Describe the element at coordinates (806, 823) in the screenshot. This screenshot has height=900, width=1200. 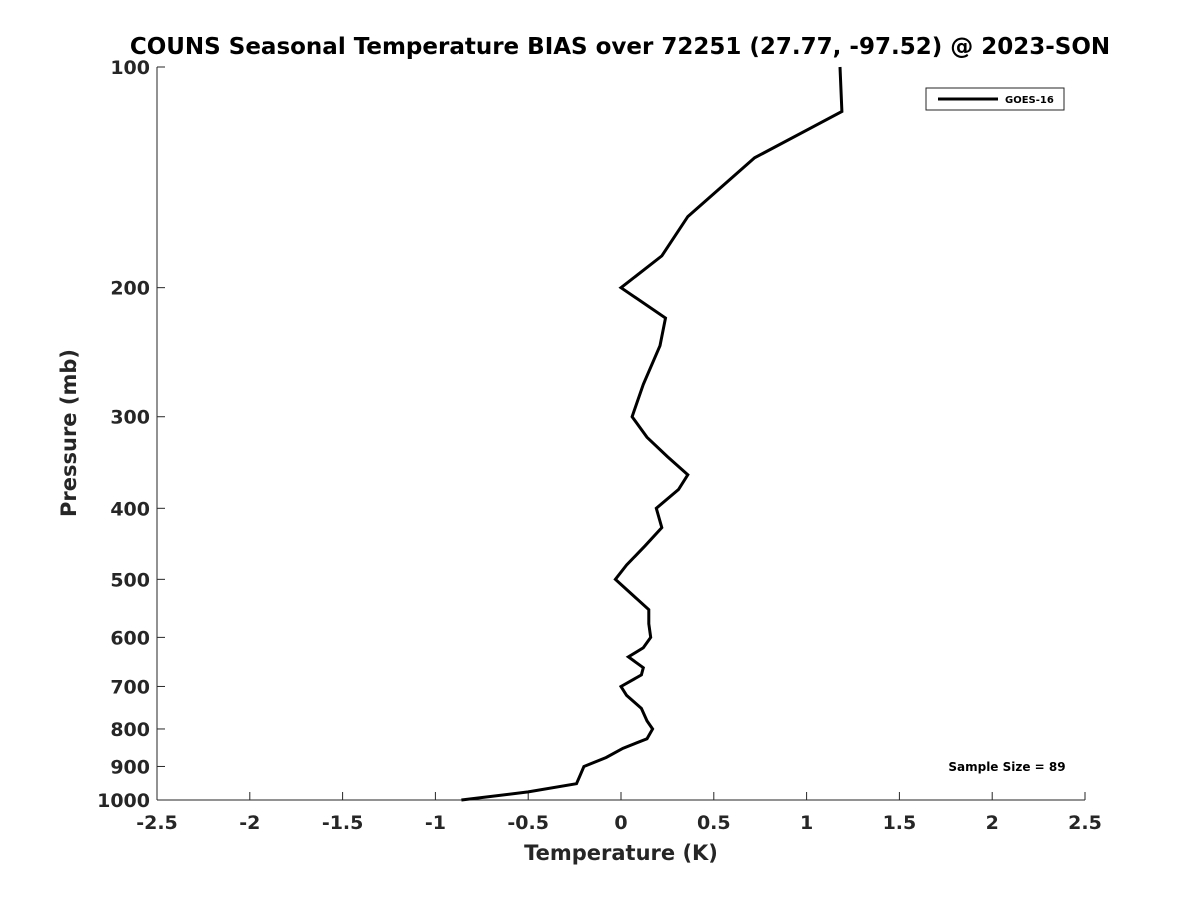
I see `x-tick-label: 1` at that location.